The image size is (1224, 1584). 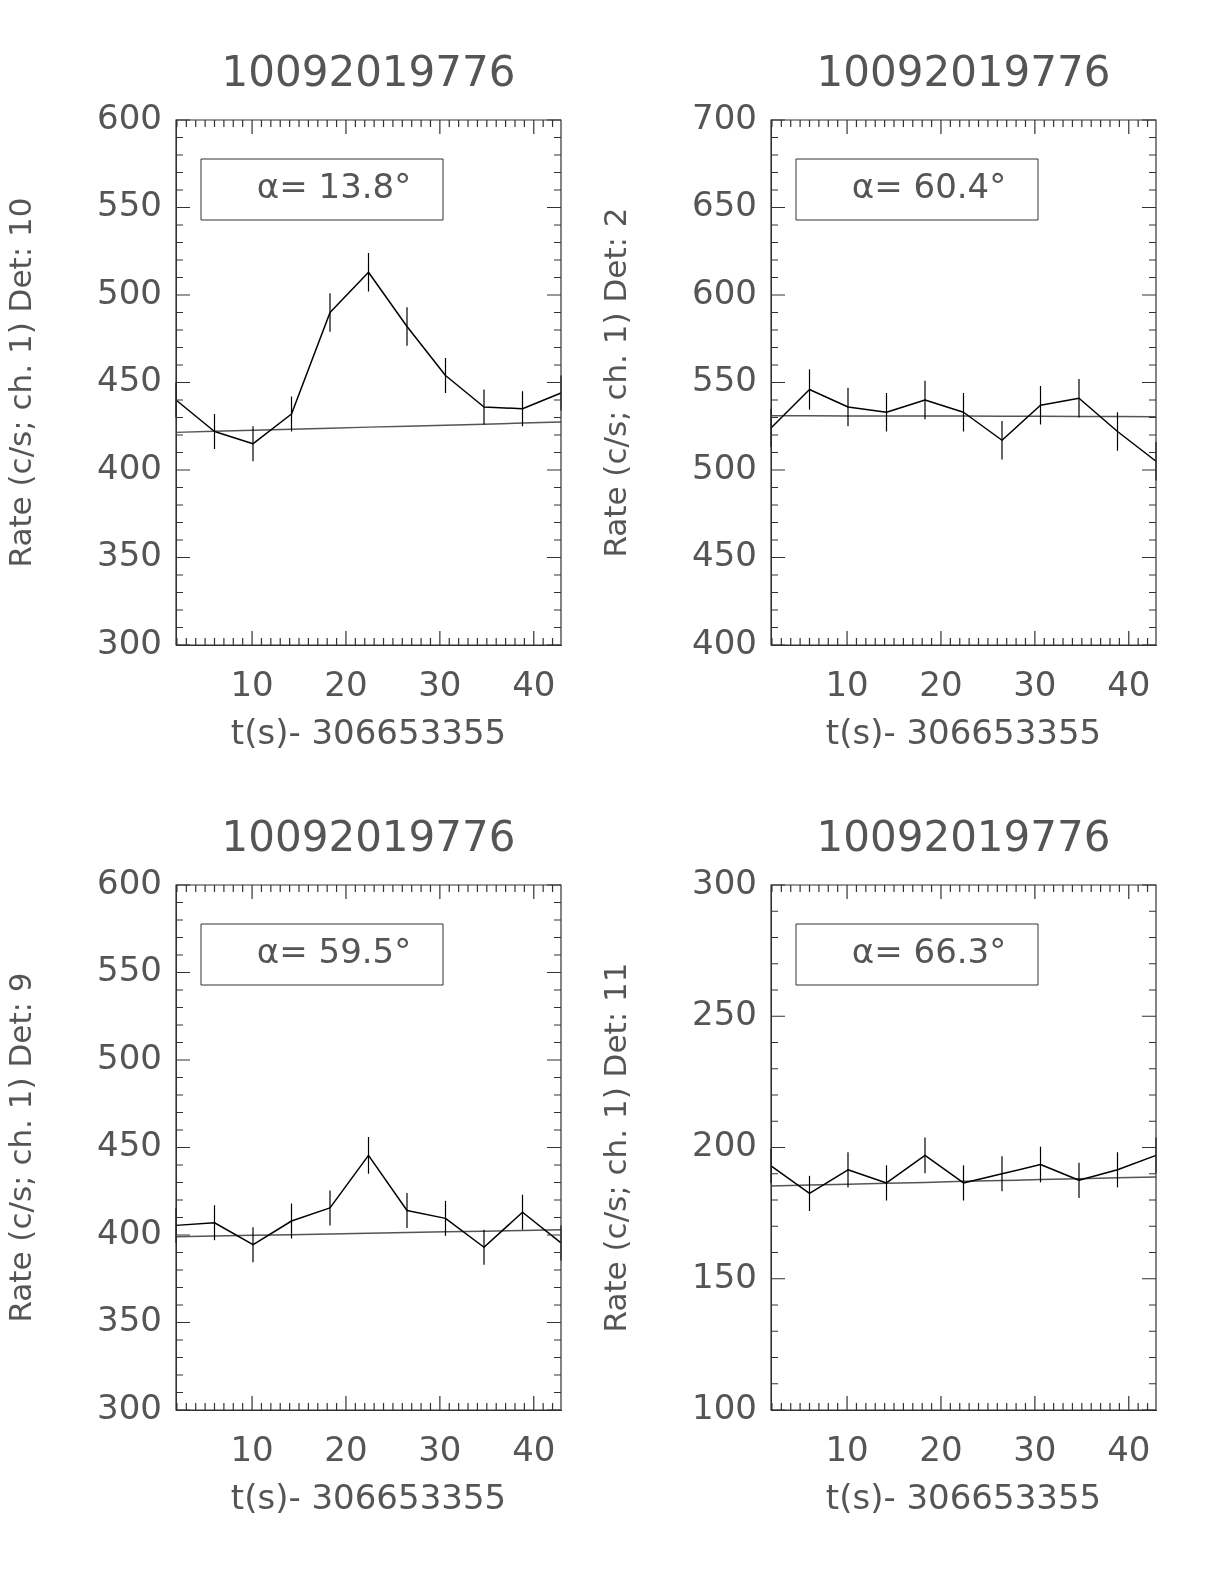 What do you see at coordinates (19, 1147) in the screenshot?
I see `y-axis-title: Rate (c/s; ch. 1) Det: 9` at bounding box center [19, 1147].